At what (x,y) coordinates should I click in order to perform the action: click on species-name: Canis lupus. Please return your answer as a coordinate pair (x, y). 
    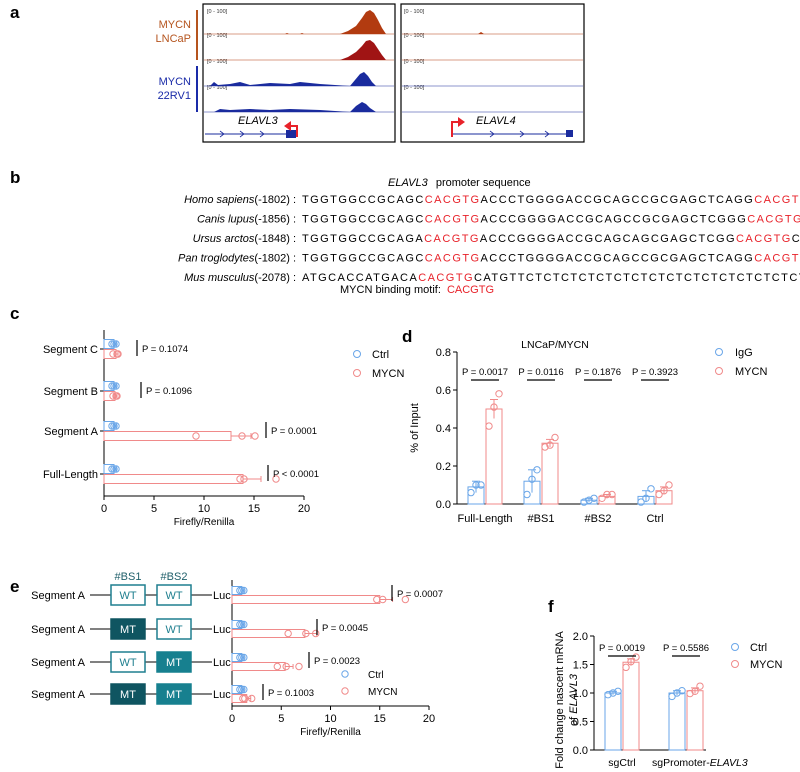
    Looking at the image, I should click on (226, 220).